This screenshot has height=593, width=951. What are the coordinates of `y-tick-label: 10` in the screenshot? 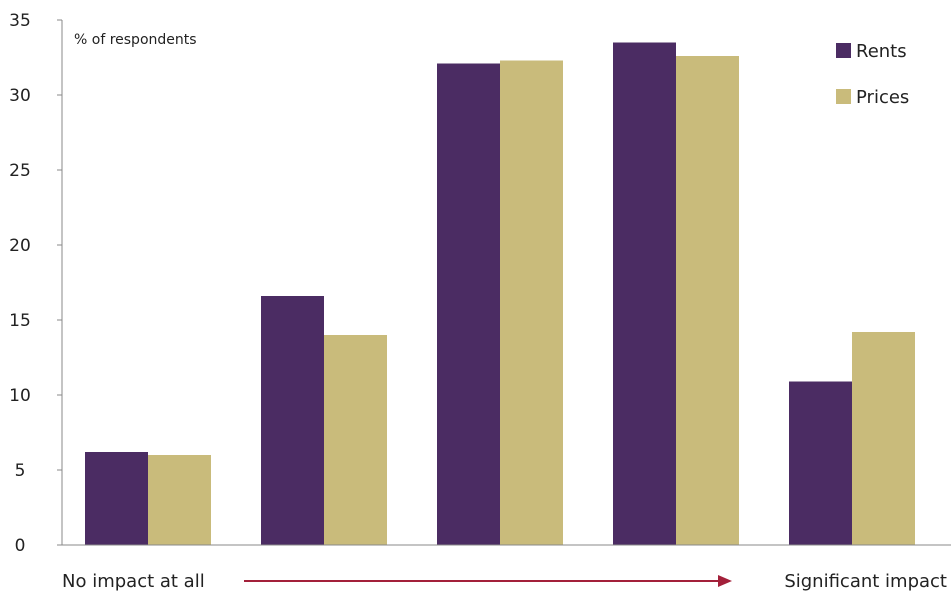 It's located at (20, 396).